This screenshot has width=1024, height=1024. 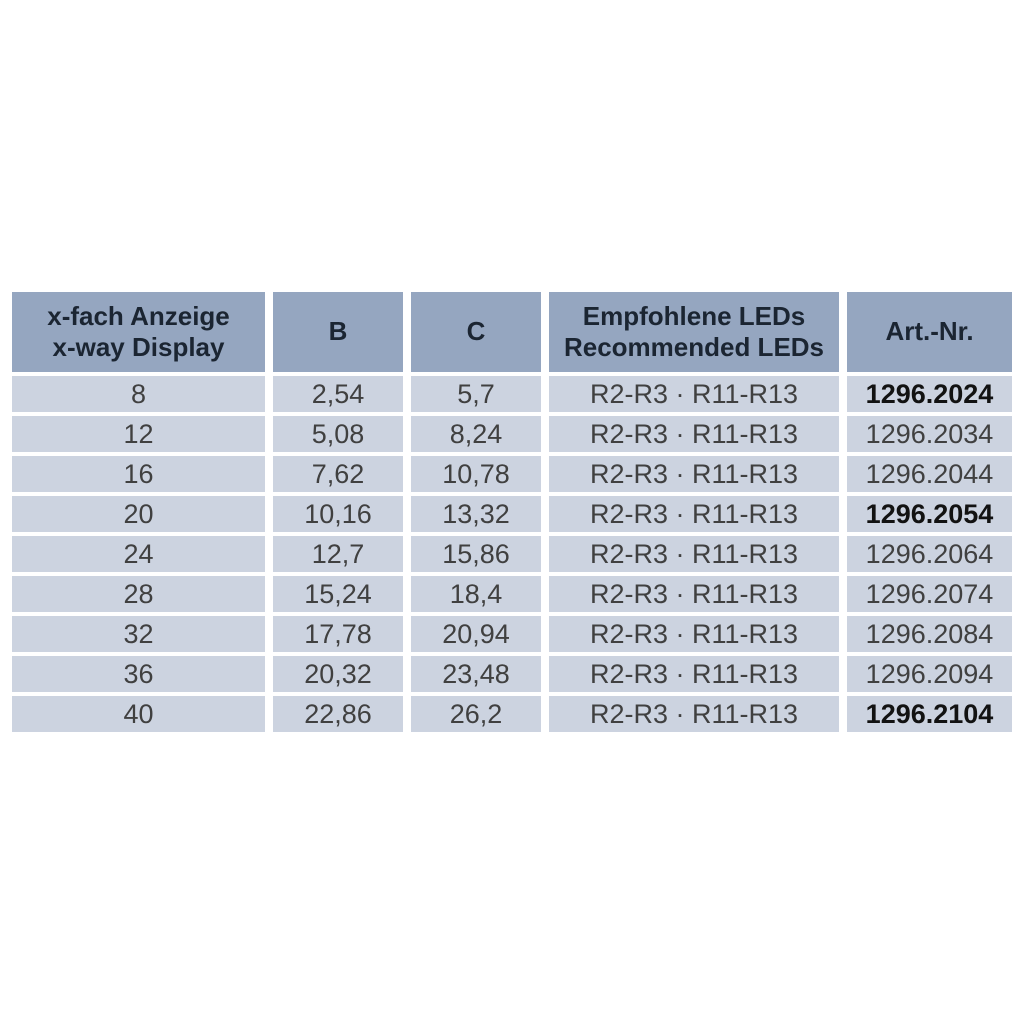 I want to click on cell-c: 26,2, so click(x=476, y=714).